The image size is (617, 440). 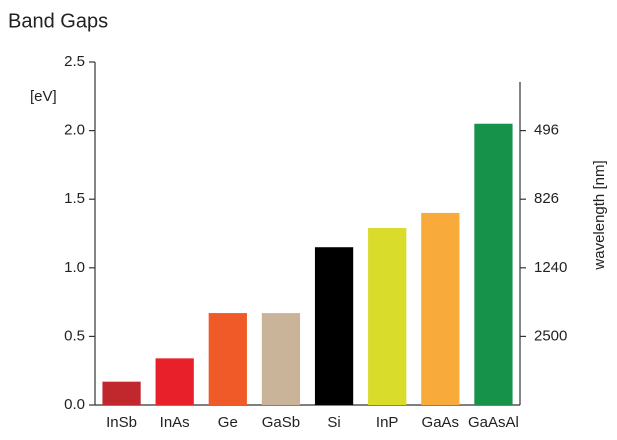 I want to click on y-tick-label: 1.5, so click(x=74, y=198).